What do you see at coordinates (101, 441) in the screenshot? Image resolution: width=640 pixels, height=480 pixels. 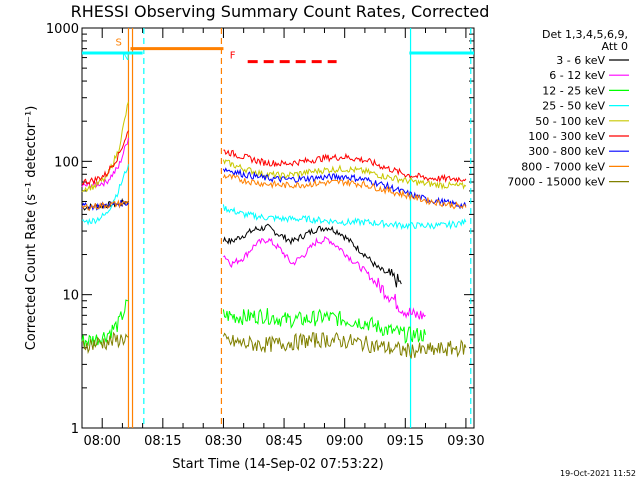 I see `x-tick-label-08-00: 08:00` at bounding box center [101, 441].